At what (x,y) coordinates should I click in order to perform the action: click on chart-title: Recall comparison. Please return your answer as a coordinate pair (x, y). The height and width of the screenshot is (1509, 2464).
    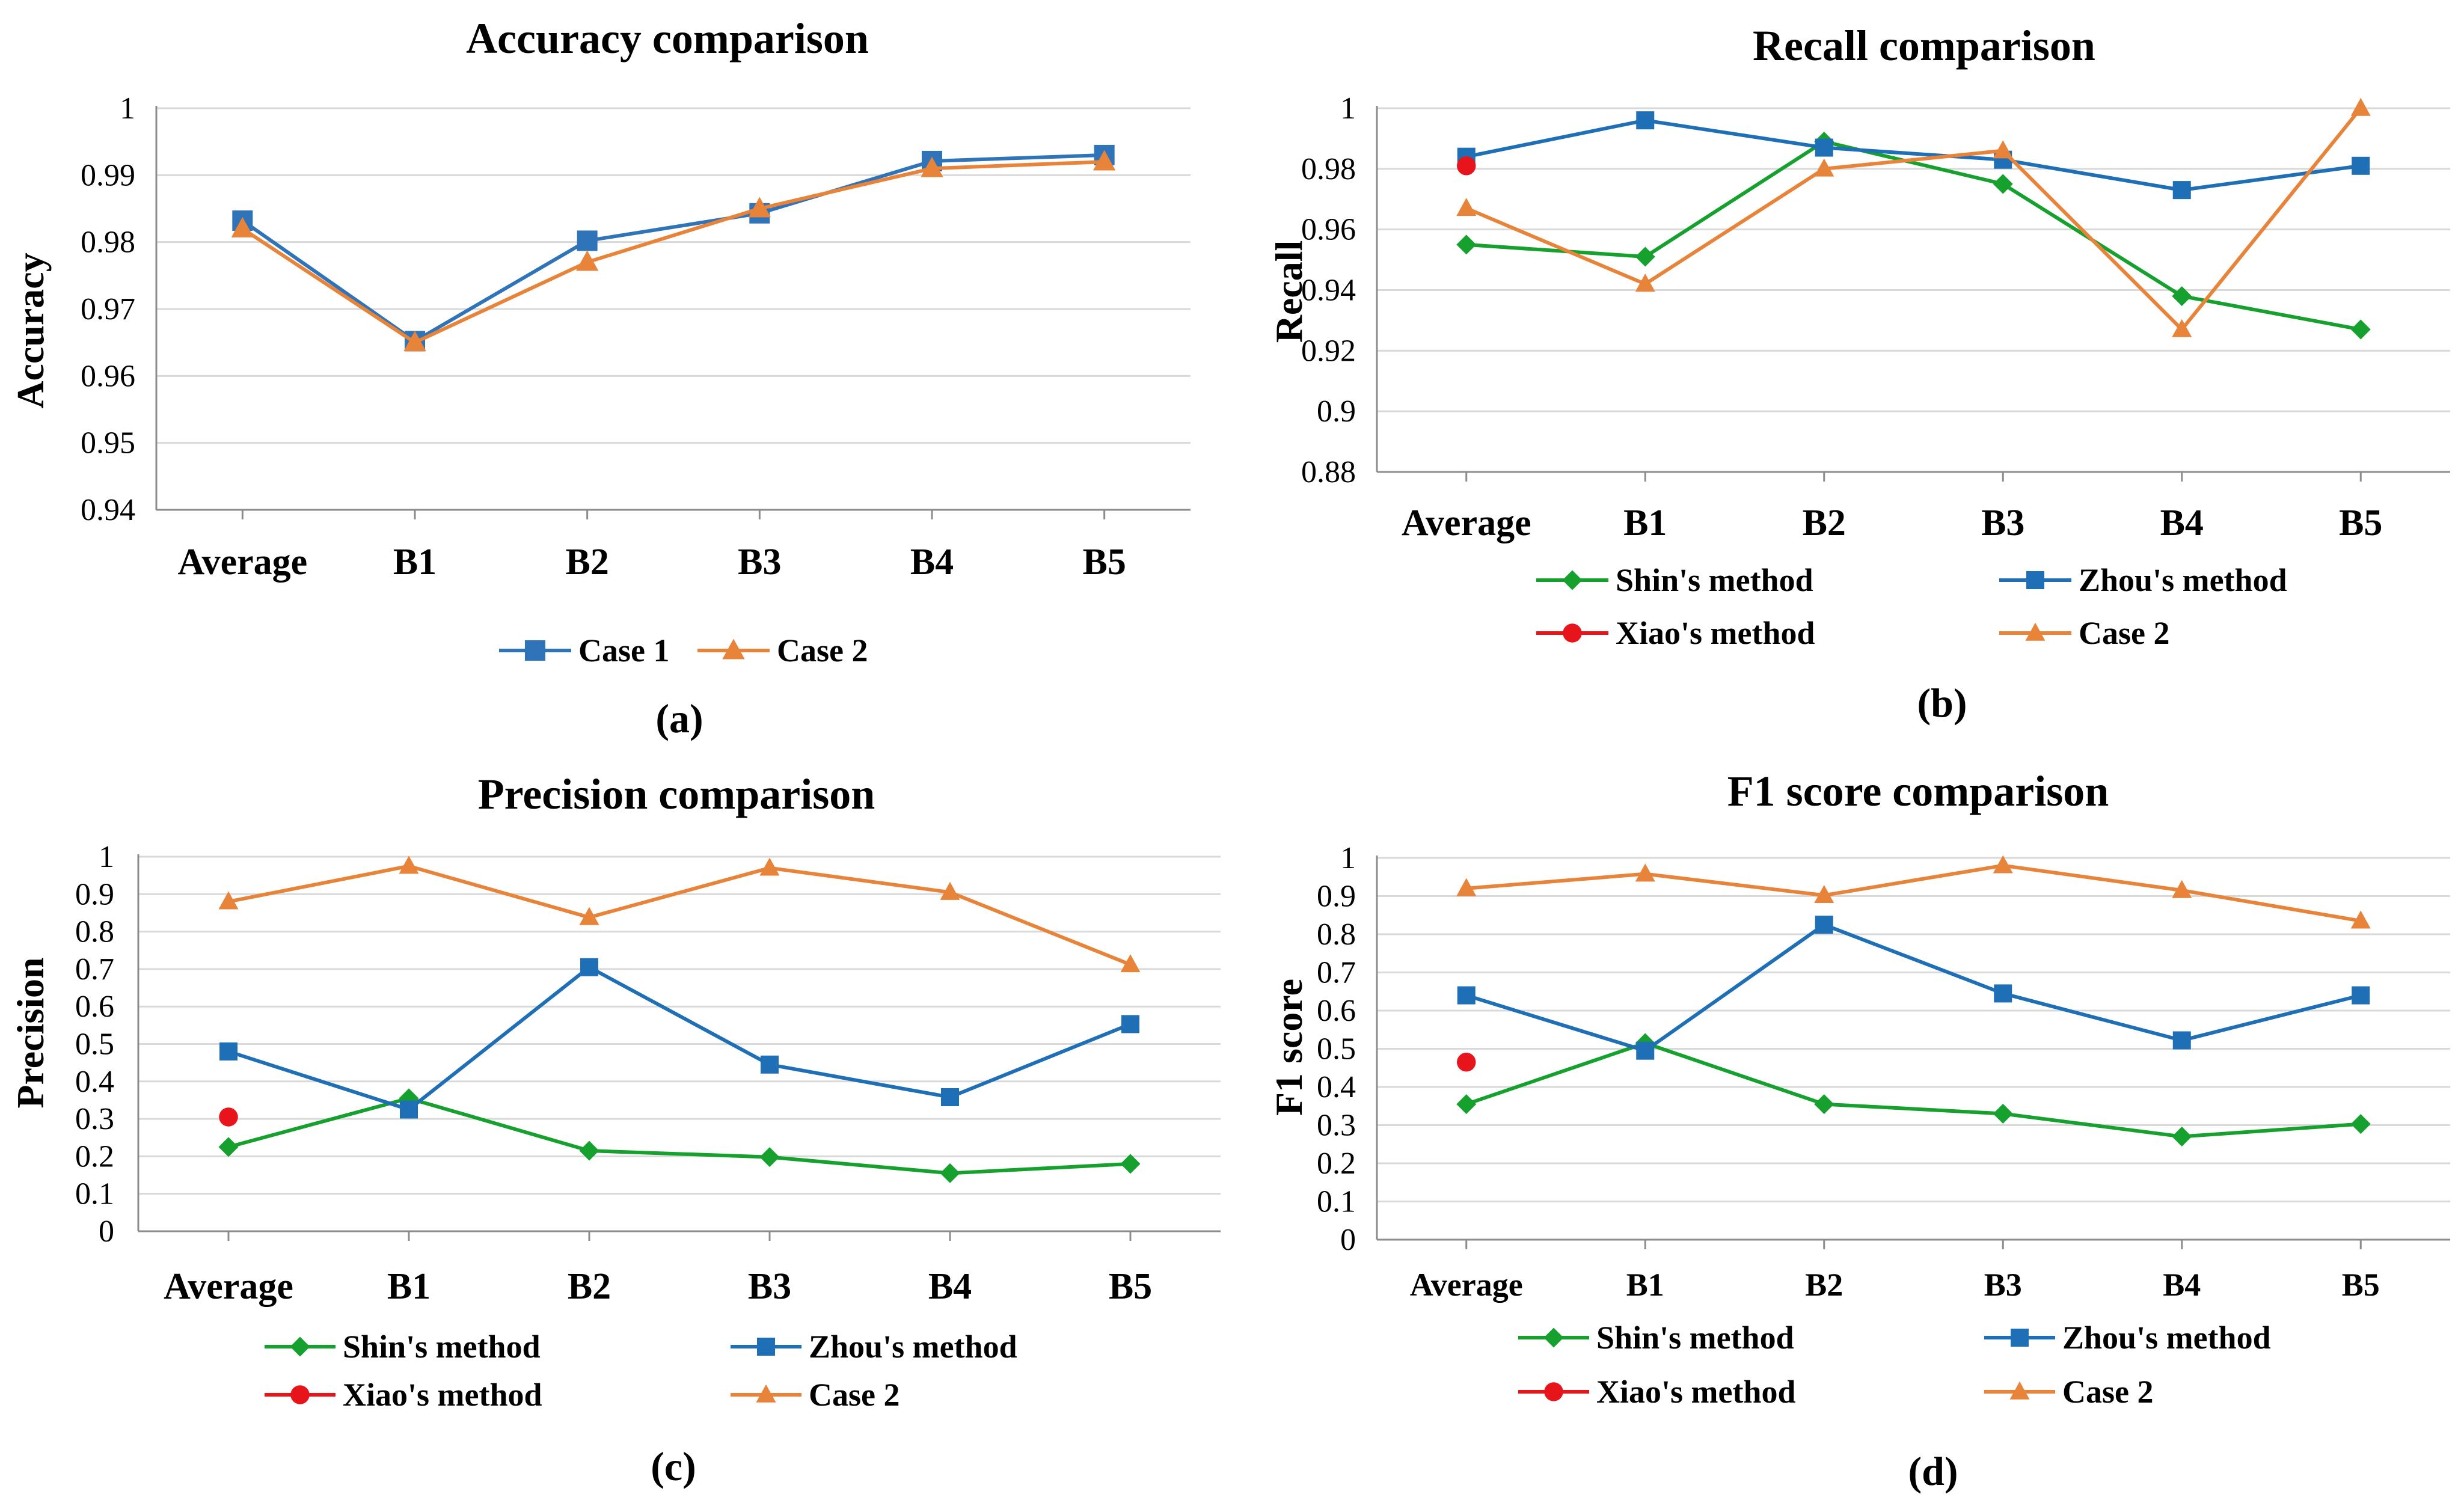
    Looking at the image, I should click on (1924, 46).